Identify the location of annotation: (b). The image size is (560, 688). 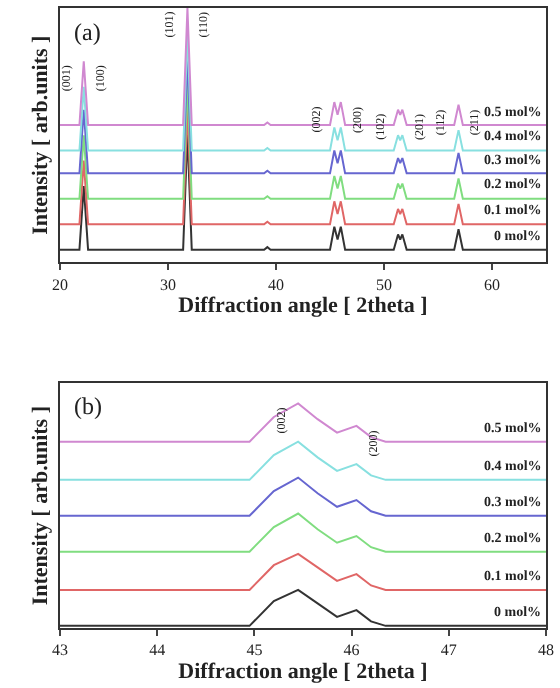
(88, 406).